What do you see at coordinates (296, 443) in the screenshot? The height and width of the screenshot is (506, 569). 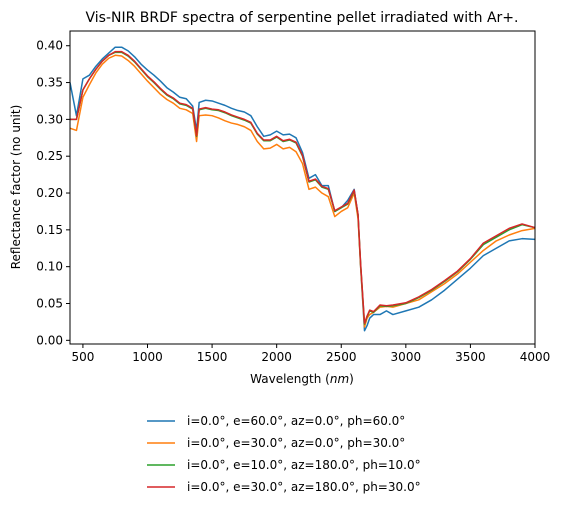 I see `legend-label: i=0.0°, e=30.0°, az=0.0°, ph=30.0°` at bounding box center [296, 443].